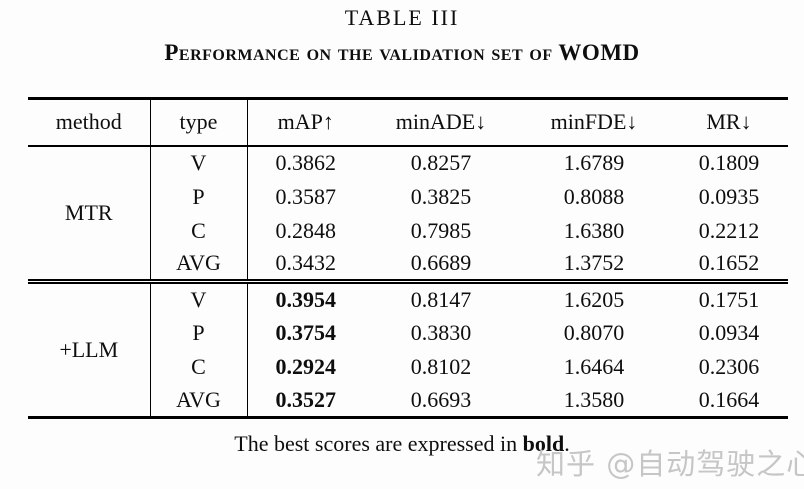  What do you see at coordinates (306, 230) in the screenshot?
I see `value-cell: 0.2848` at bounding box center [306, 230].